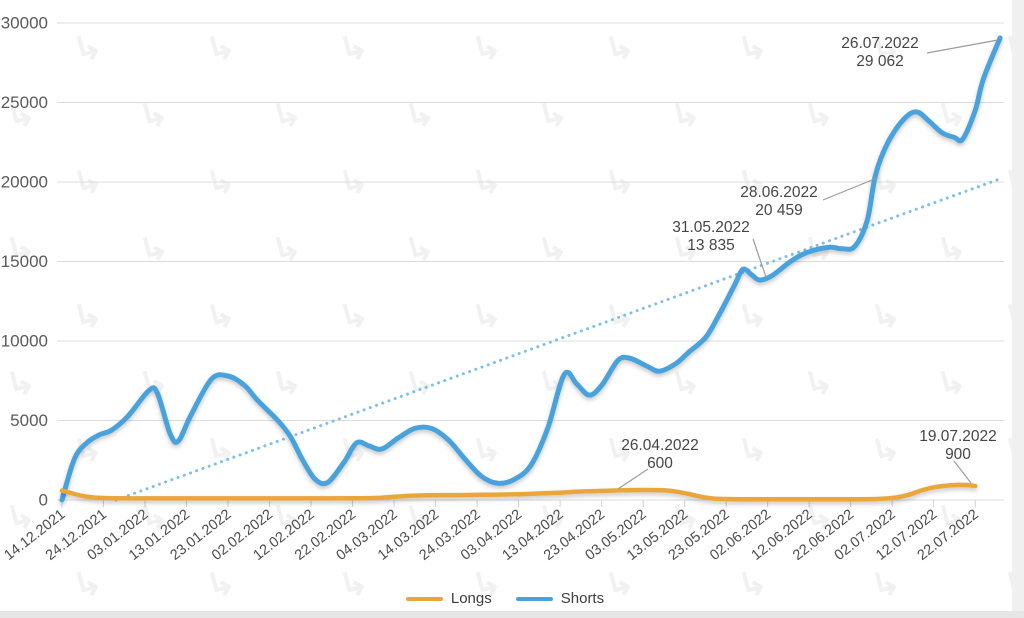 This screenshot has height=618, width=1024. I want to click on longs-line, so click(518, 492).